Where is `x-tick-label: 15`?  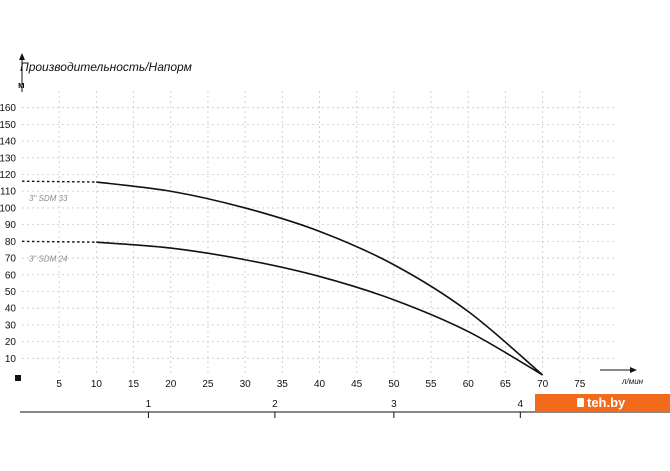 x-tick-label: 15 is located at coordinates (134, 384).